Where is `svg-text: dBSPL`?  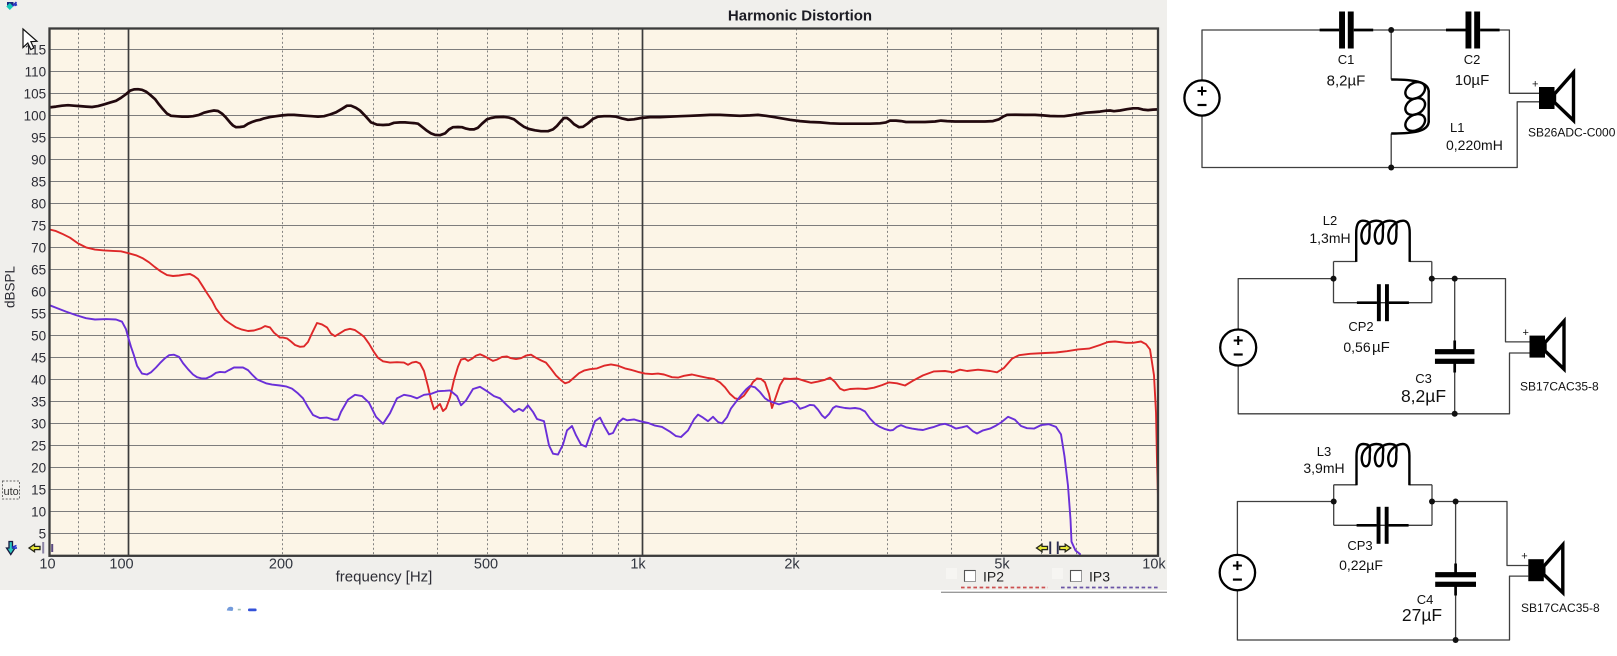 svg-text: dBSPL is located at coordinates (10, 286).